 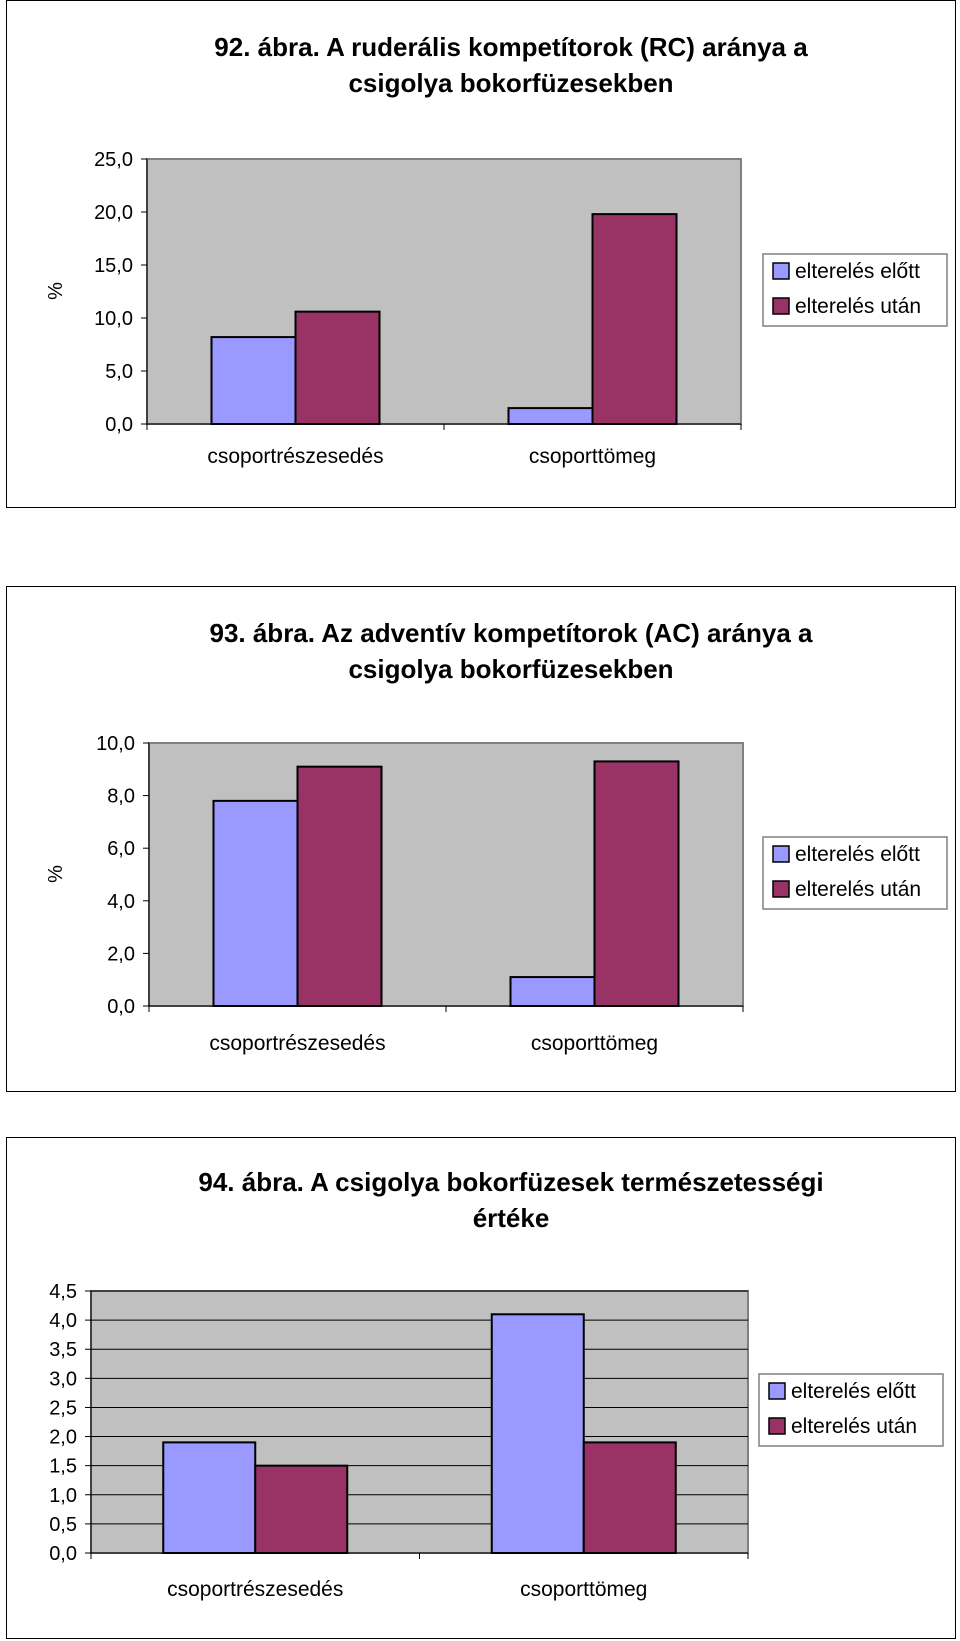 I want to click on y-tick-label: 0,5, so click(x=63, y=1525).